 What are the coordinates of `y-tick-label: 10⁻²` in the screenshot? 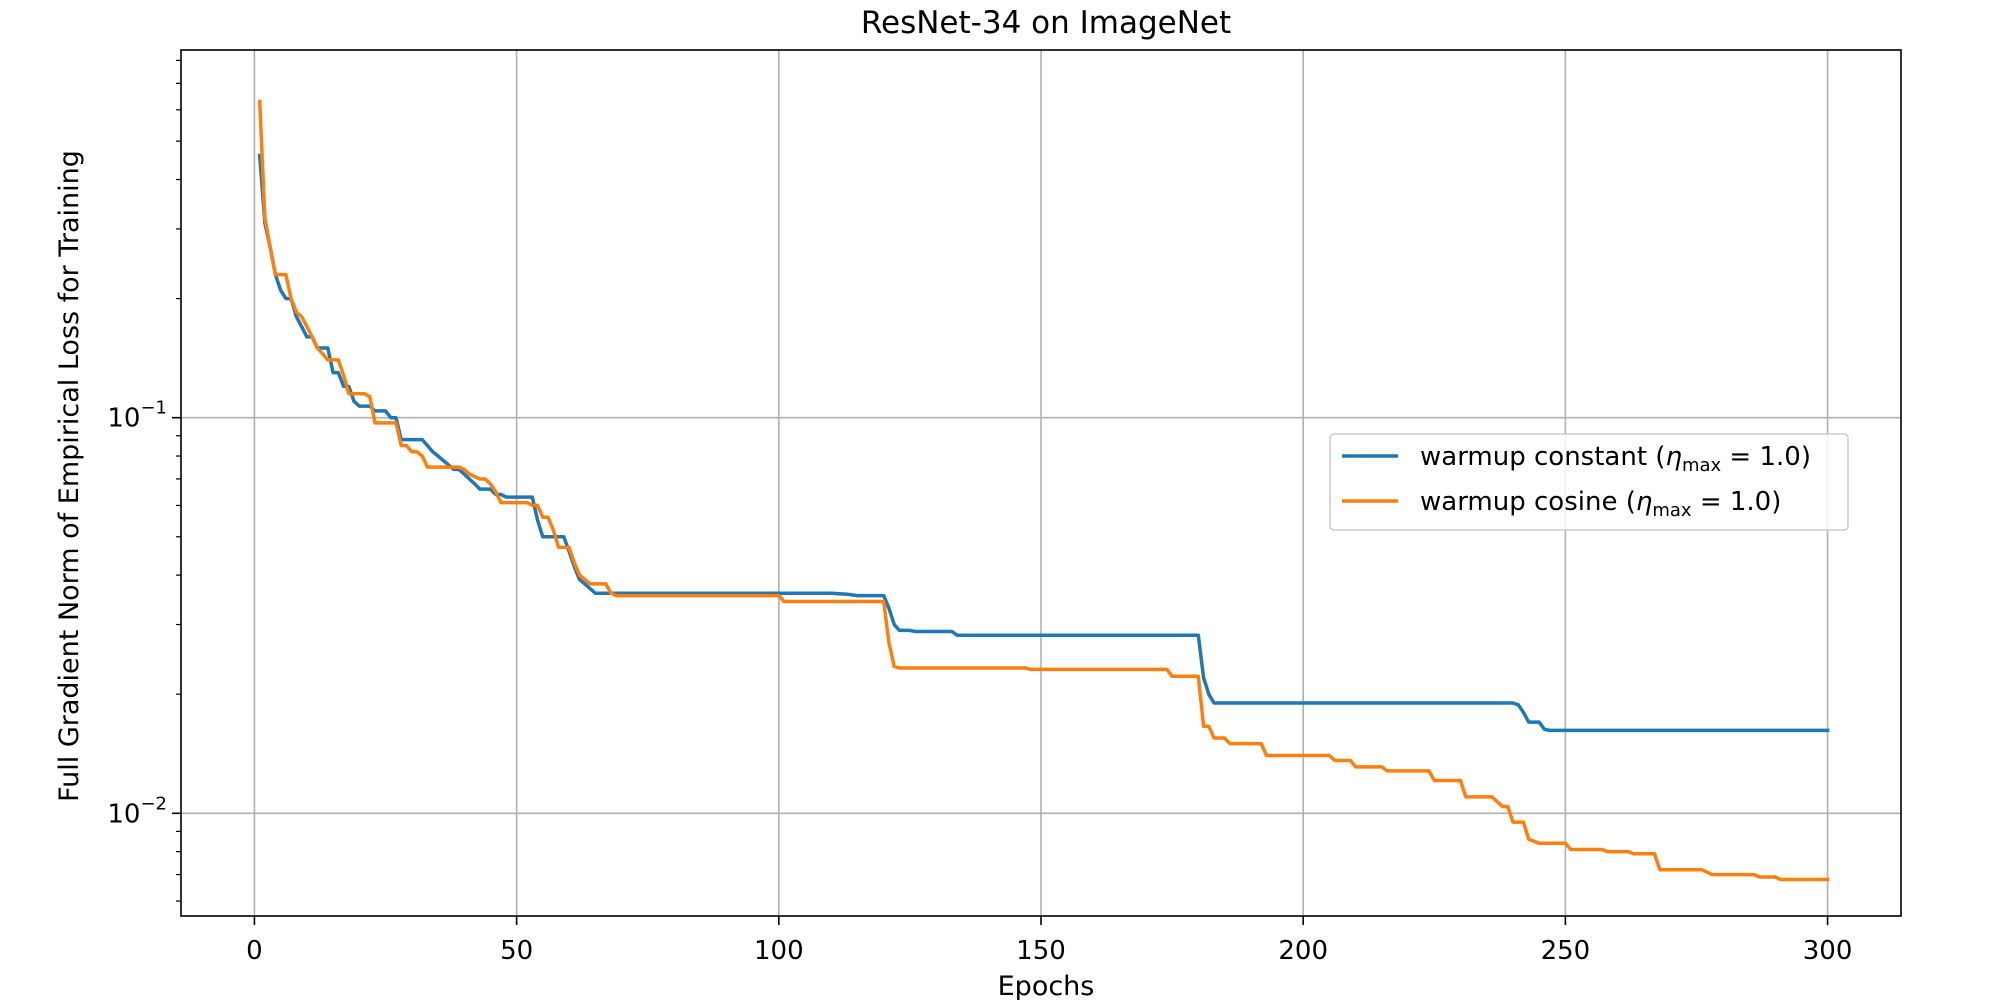 It's located at (137, 811).